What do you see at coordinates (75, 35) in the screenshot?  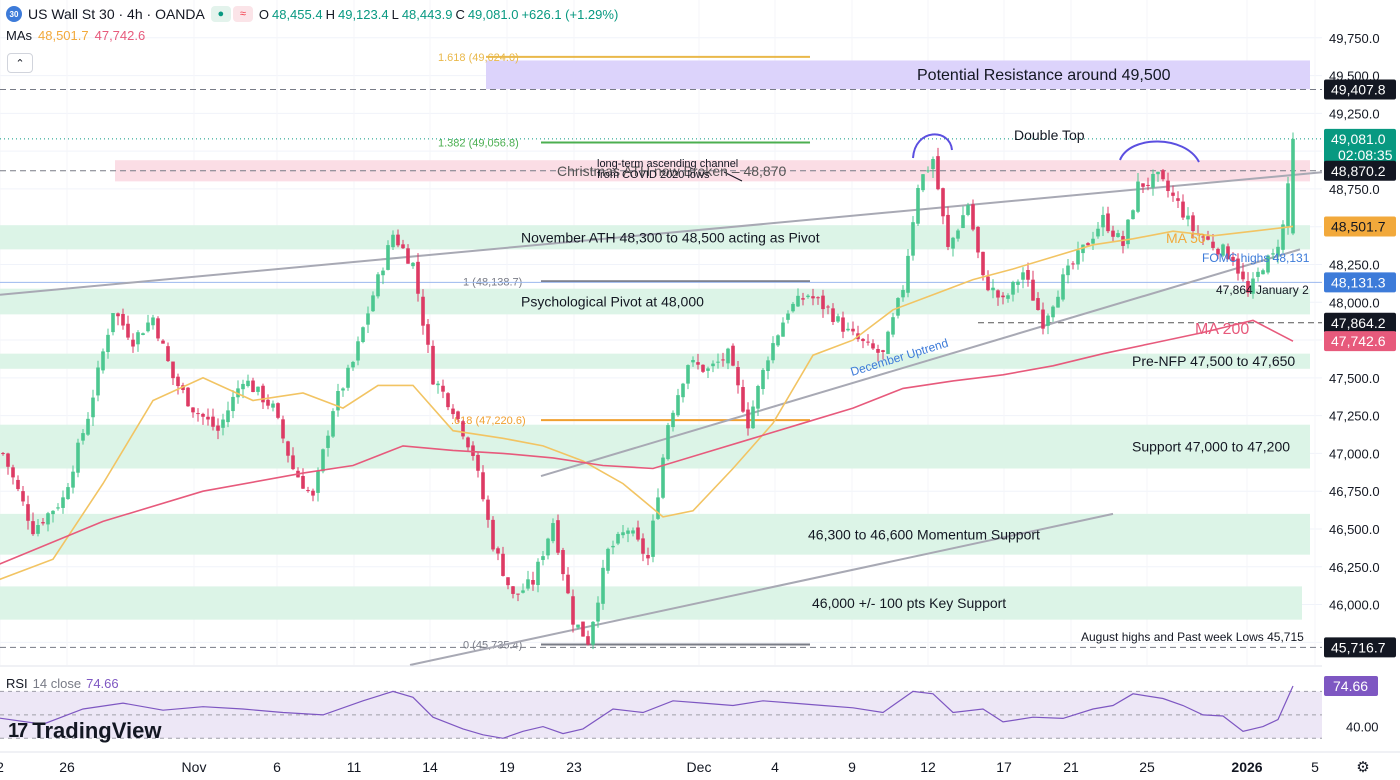 I see `ma-legend: MAs 48,501.7 47,742.6` at bounding box center [75, 35].